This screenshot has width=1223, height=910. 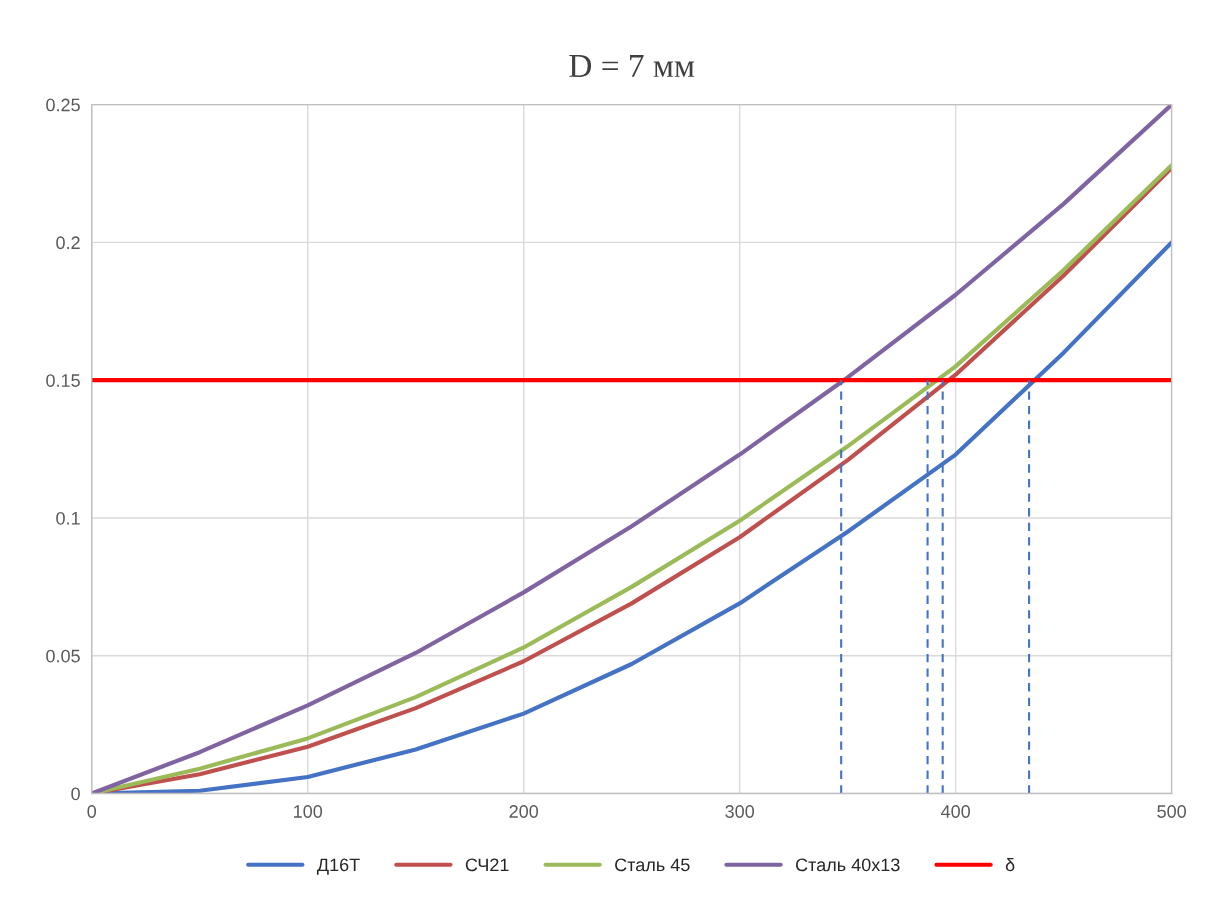 What do you see at coordinates (68, 243) in the screenshot?
I see `y-tick-label: 0.2` at bounding box center [68, 243].